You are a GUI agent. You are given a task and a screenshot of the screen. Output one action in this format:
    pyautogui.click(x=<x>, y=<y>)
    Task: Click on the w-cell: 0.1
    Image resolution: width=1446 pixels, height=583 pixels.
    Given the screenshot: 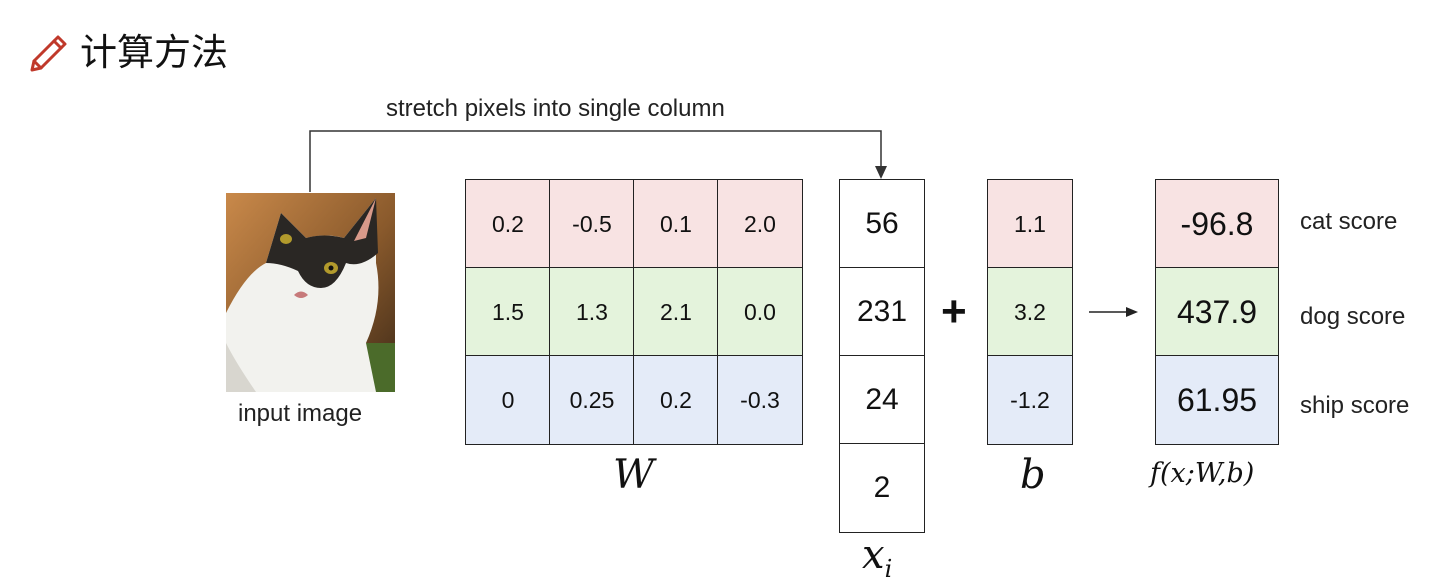 What is the action you would take?
    pyautogui.click(x=676, y=224)
    